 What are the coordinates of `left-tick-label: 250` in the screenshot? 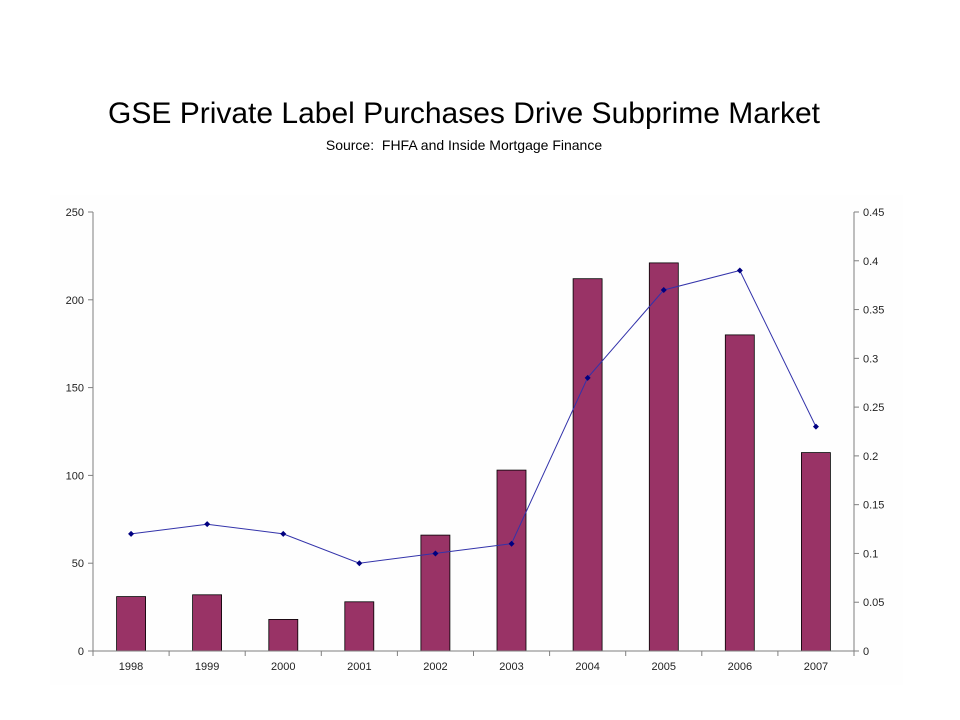 It's located at (75, 213).